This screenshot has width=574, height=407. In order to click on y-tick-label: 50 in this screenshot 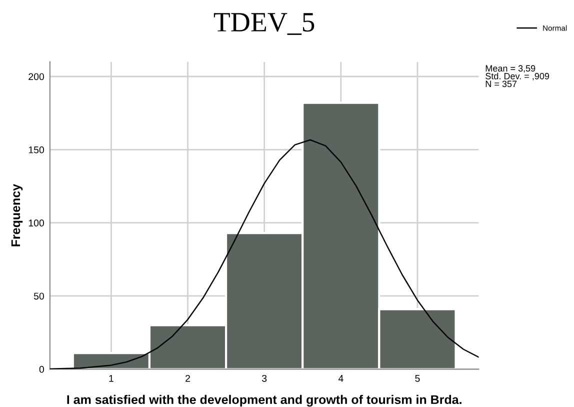, I will do `click(39, 296)`.